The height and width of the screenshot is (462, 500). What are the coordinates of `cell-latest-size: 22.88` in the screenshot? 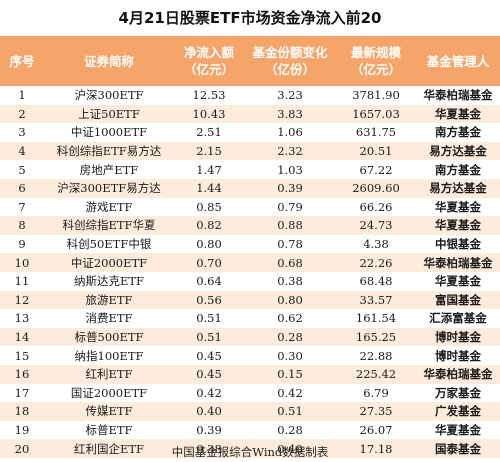 It's located at (376, 355).